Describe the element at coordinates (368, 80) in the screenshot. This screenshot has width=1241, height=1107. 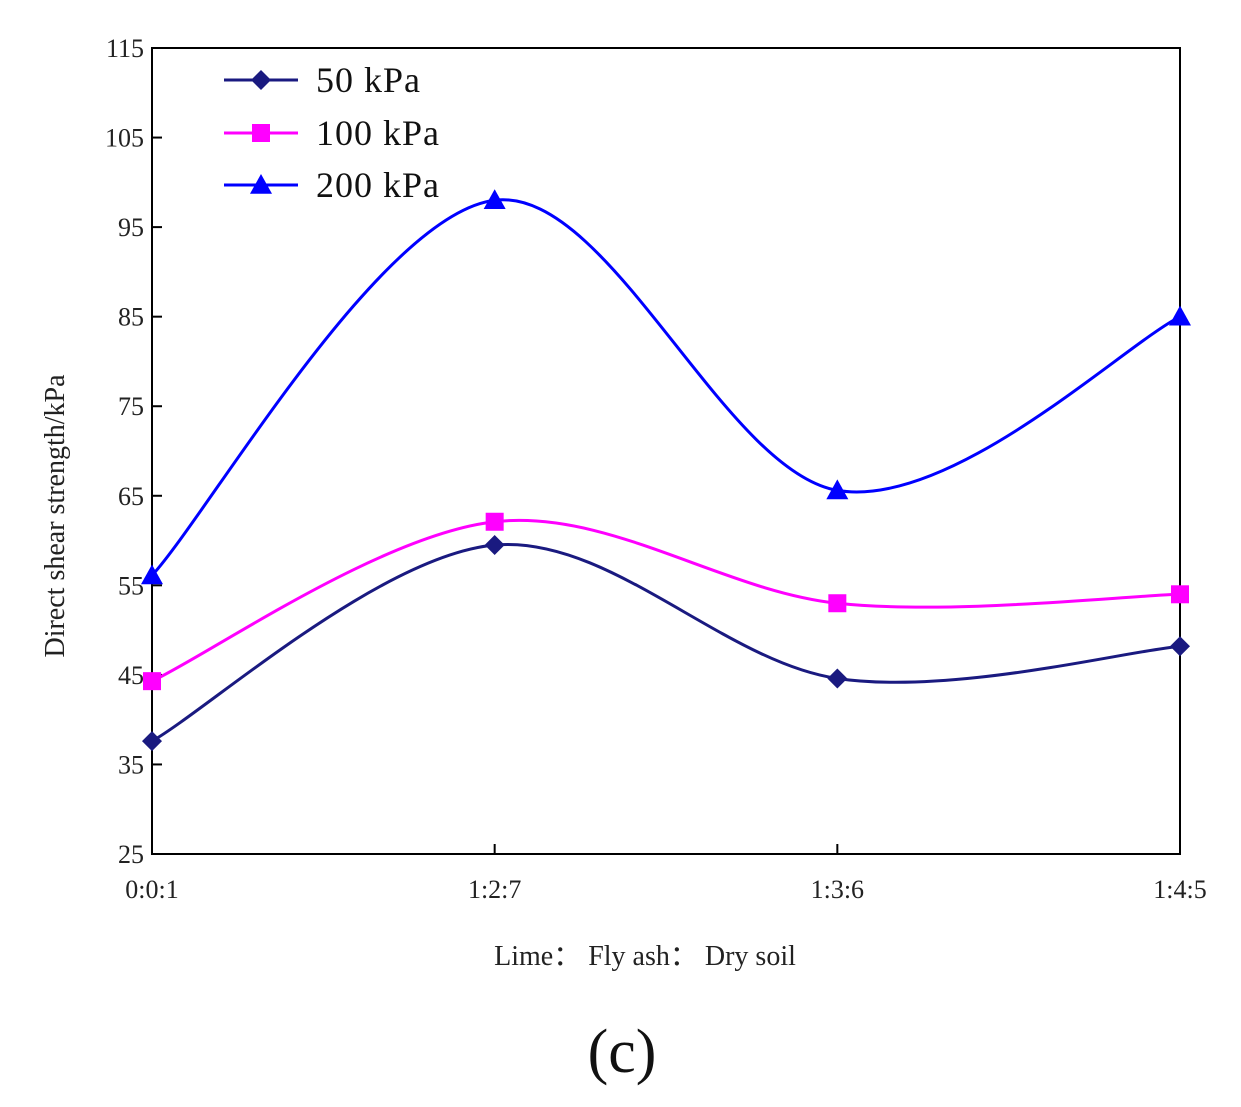
I see `legend-label-50-kpa: 50 kPa` at that location.